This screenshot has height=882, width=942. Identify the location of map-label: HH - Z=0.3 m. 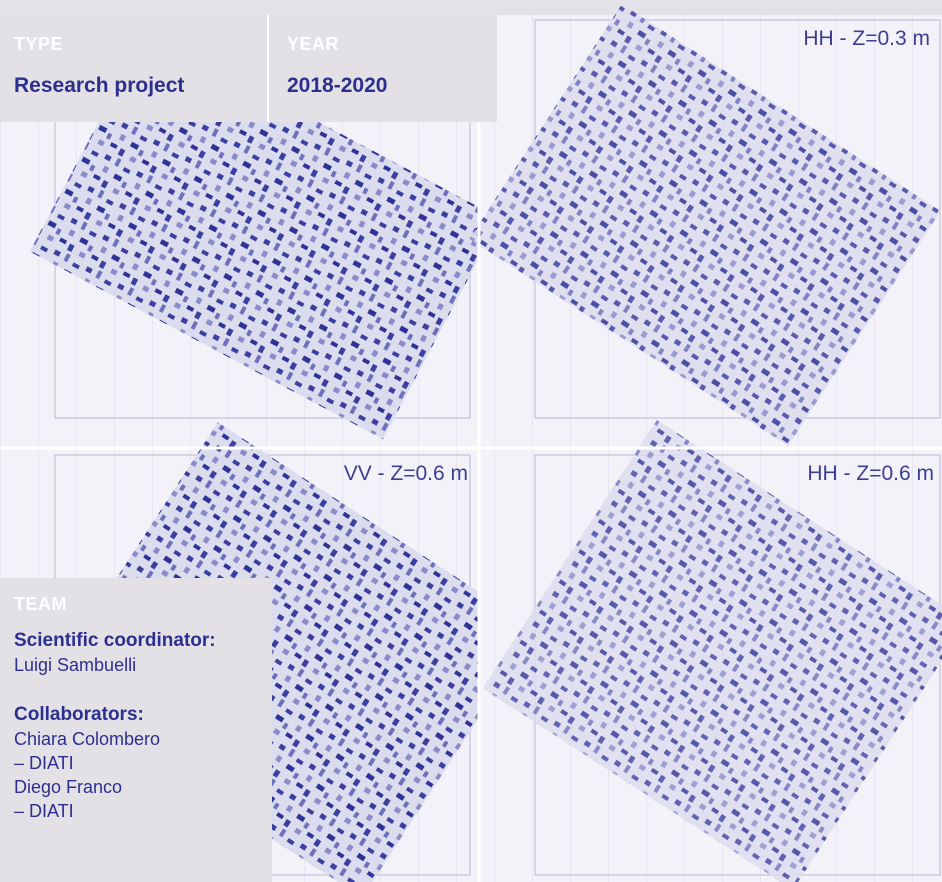
(866, 38).